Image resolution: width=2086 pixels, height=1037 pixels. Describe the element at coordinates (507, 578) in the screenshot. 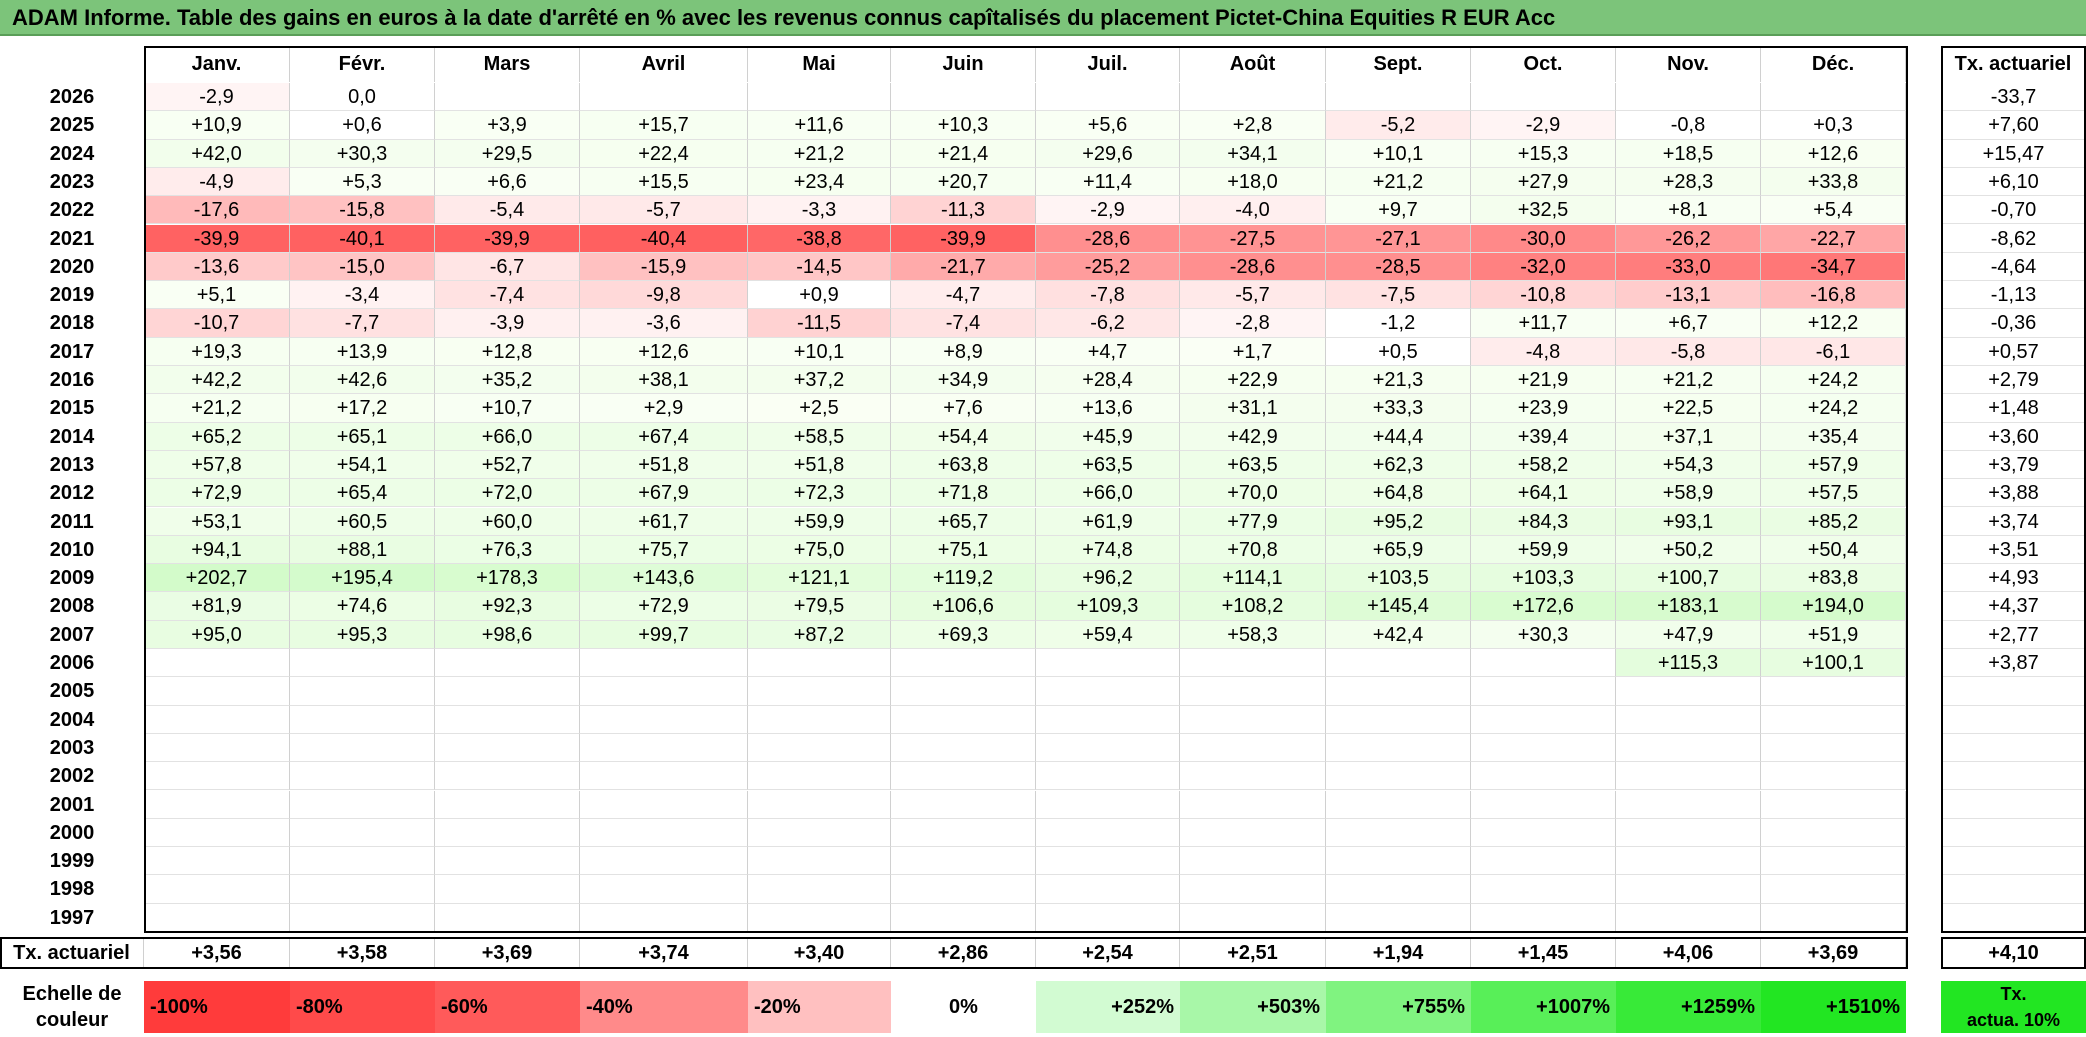

I see `table-cell: +178,3` at that location.